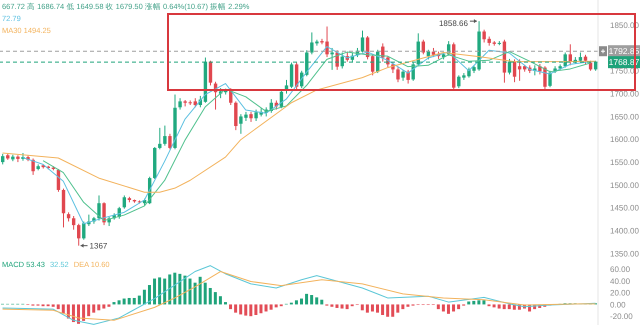 Image resolution: width=640 pixels, height=325 pixels. Describe the element at coordinates (620, 293) in the screenshot. I see `y-tick-label: 20.00` at that location.